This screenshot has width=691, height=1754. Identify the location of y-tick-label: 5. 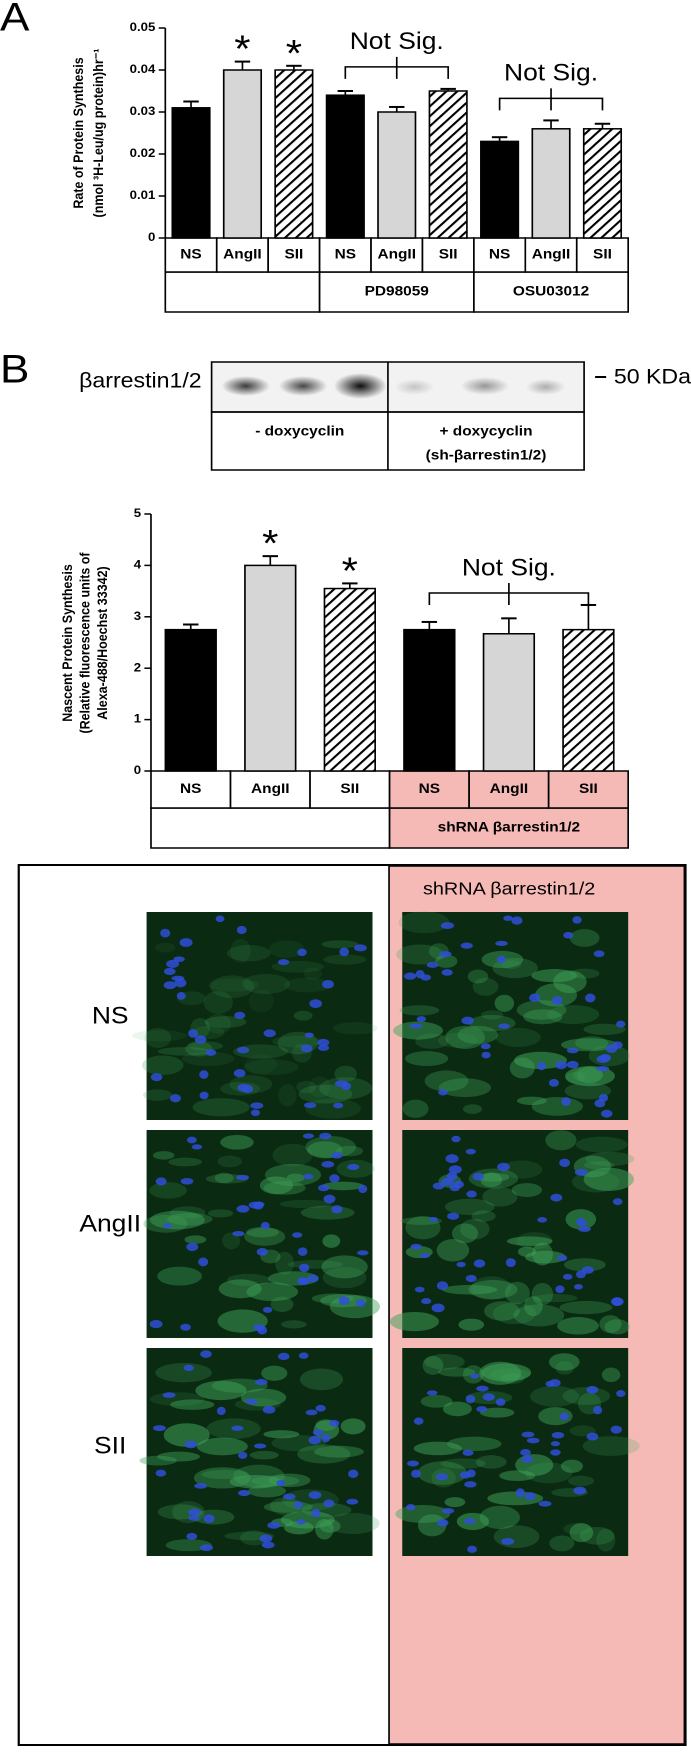
(137, 513).